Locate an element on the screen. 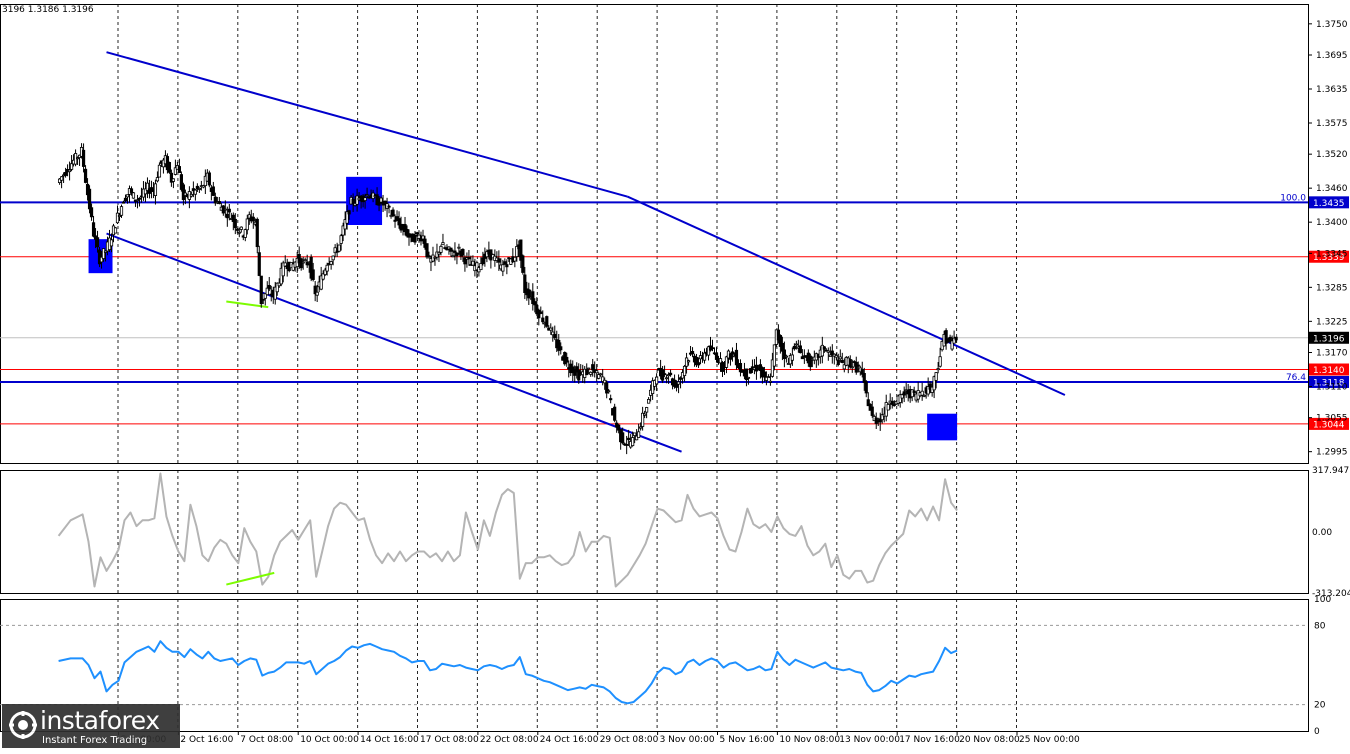  level-price-label: 1.3118 is located at coordinates (1329, 383).